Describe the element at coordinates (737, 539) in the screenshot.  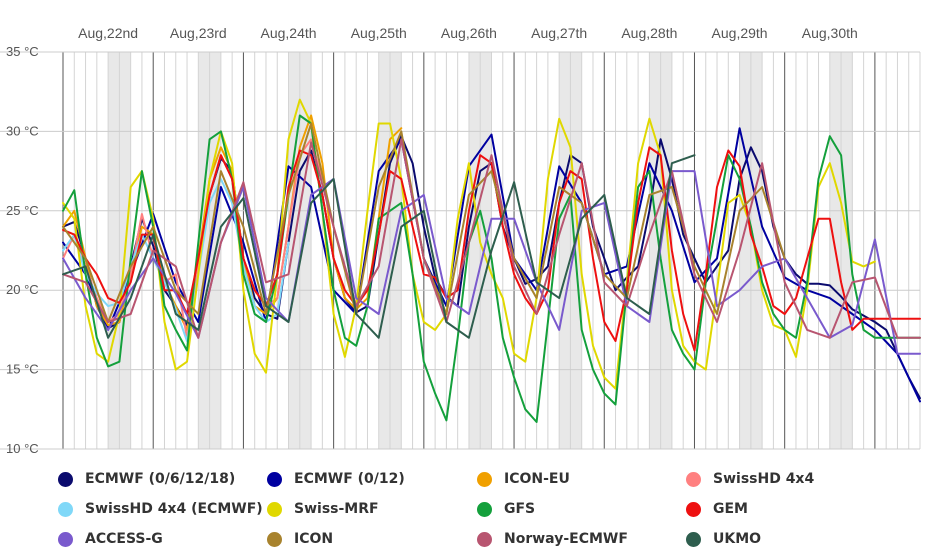
I see `legend-label: UKMO` at that location.